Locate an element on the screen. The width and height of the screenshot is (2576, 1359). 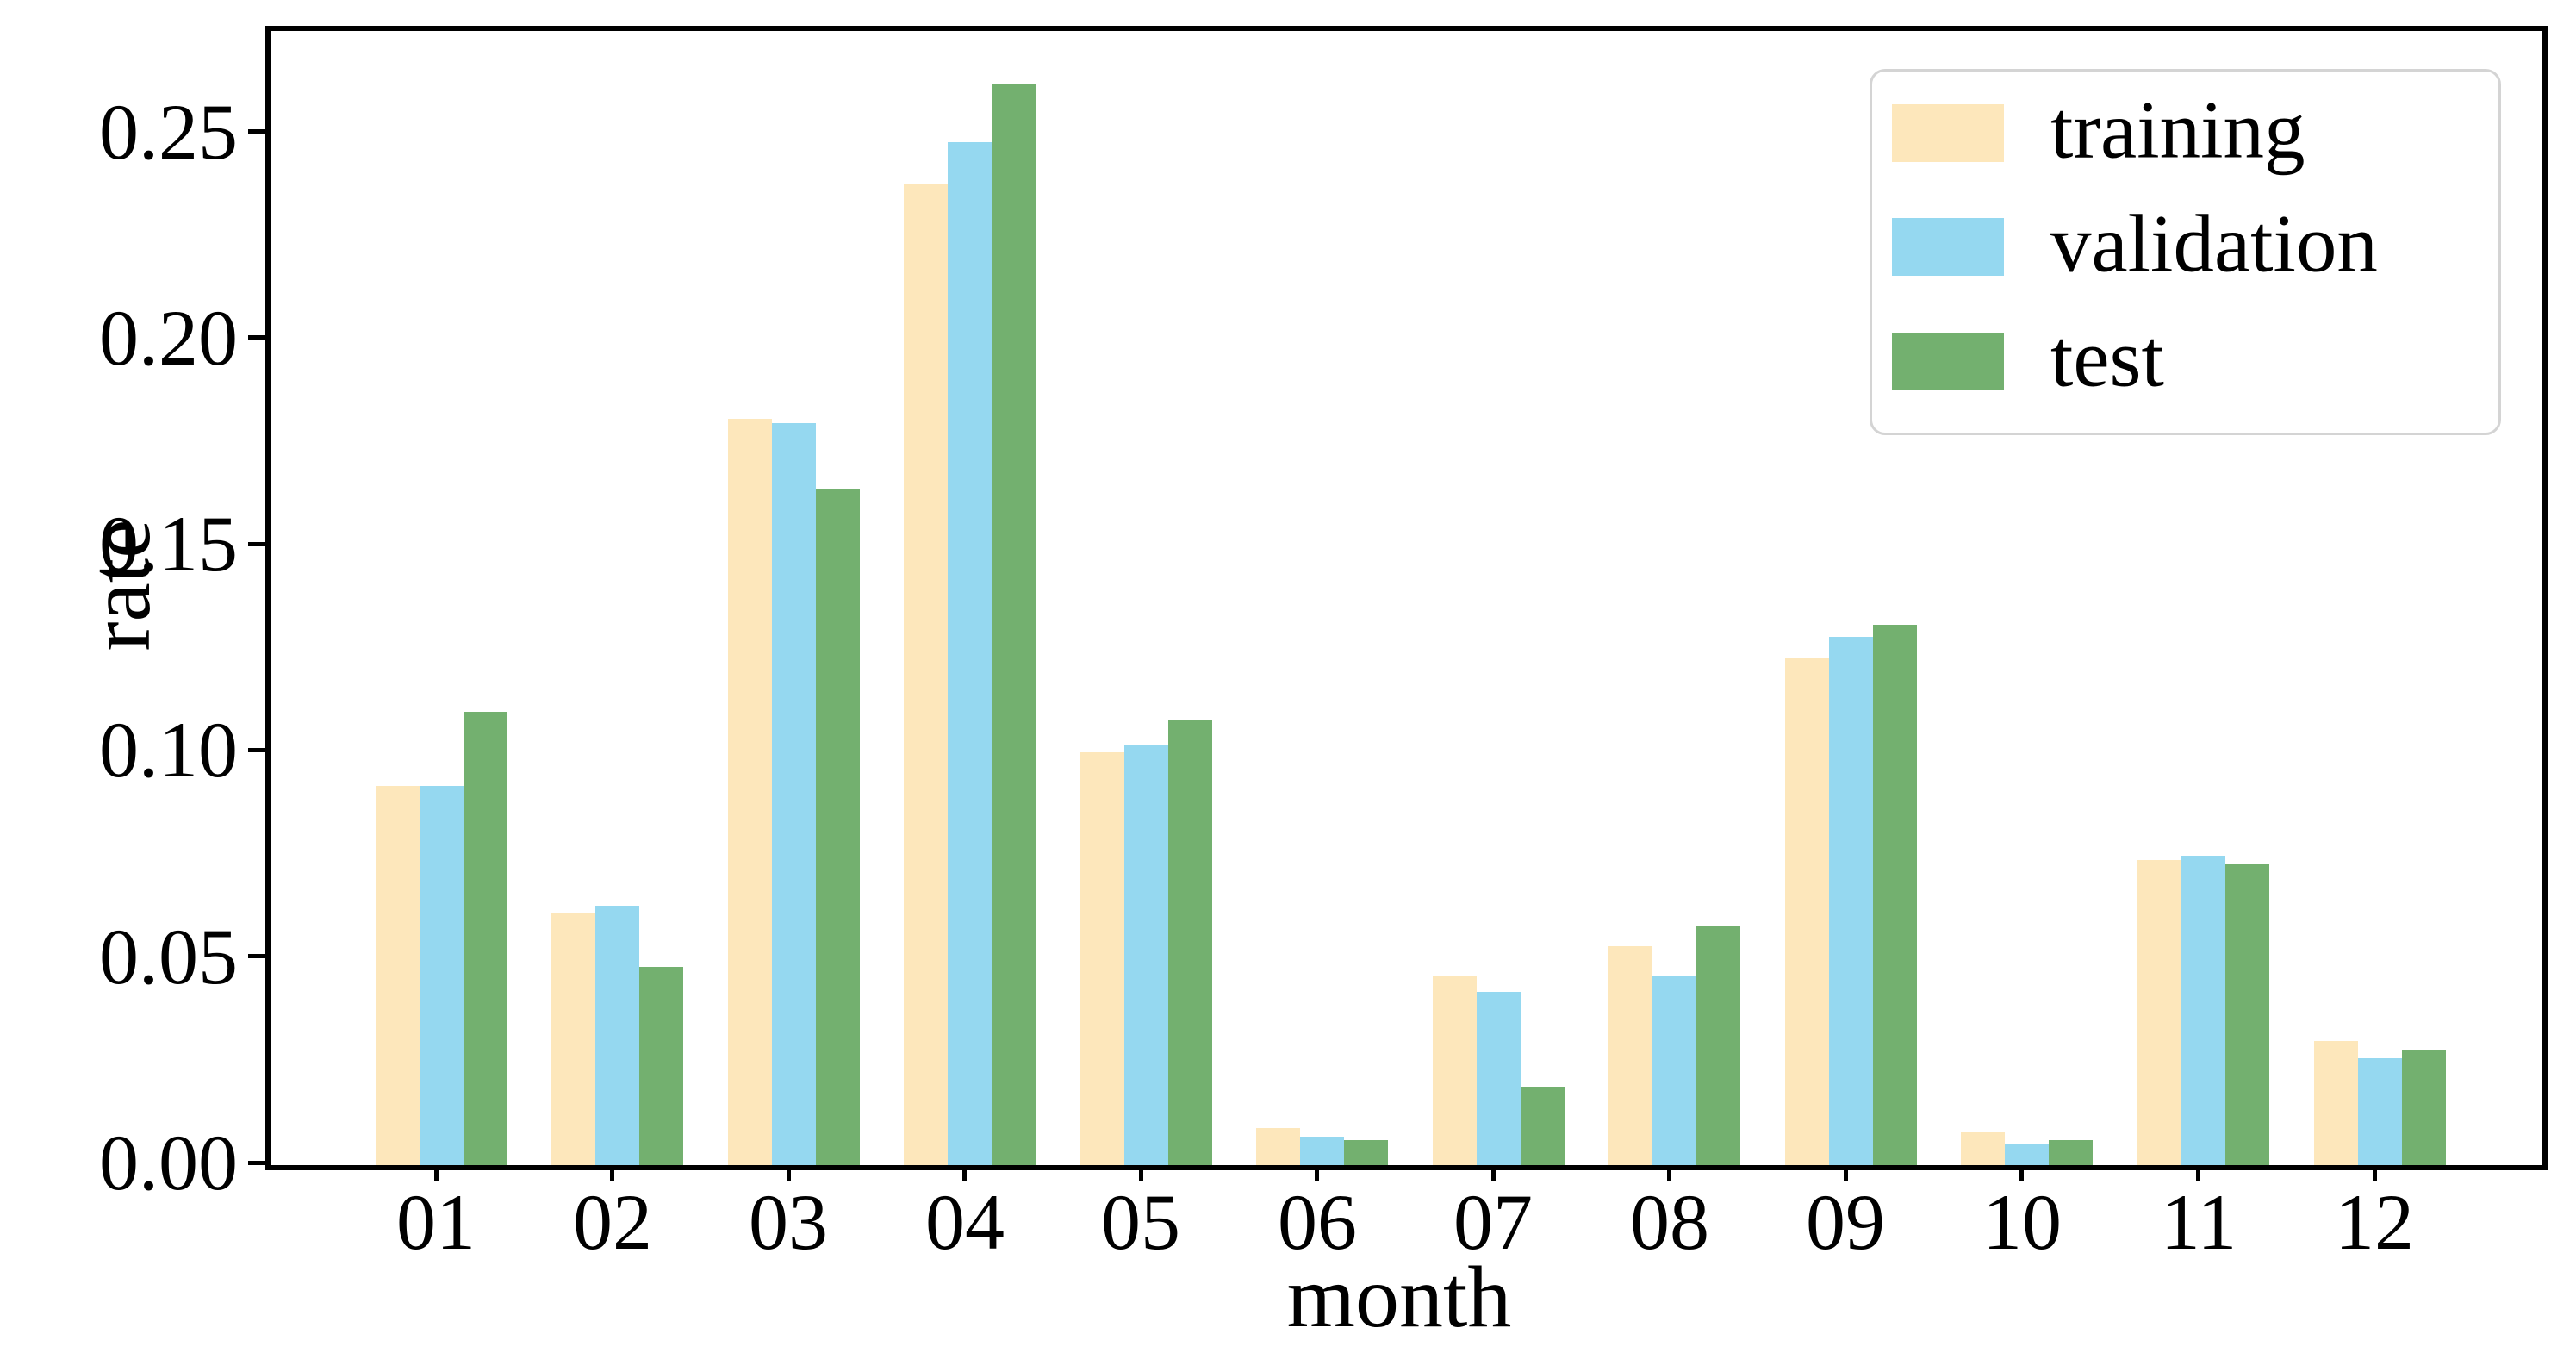
x-tick-label-07: 07 is located at coordinates (1493, 1222).